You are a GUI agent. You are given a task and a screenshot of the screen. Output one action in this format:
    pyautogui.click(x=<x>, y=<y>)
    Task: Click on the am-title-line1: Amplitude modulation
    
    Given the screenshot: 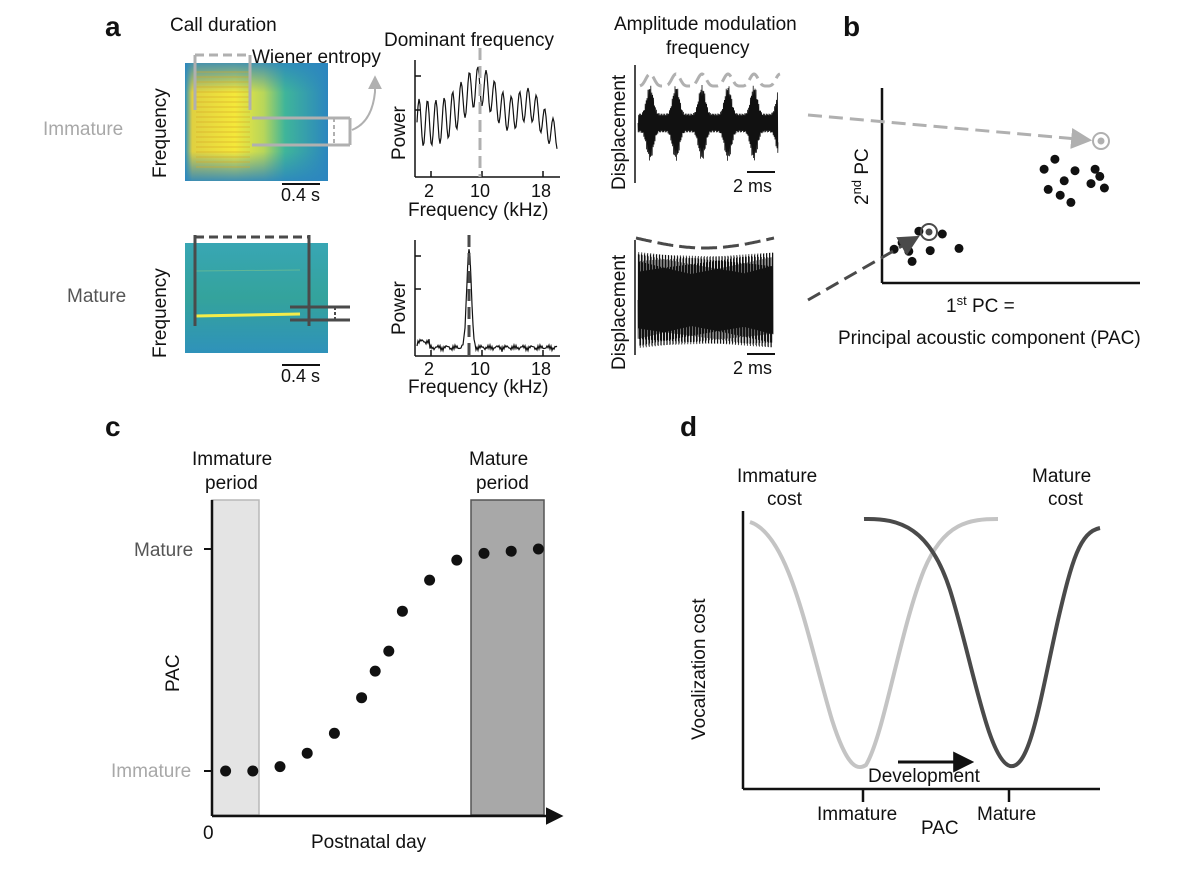 What is the action you would take?
    pyautogui.click(x=705, y=24)
    